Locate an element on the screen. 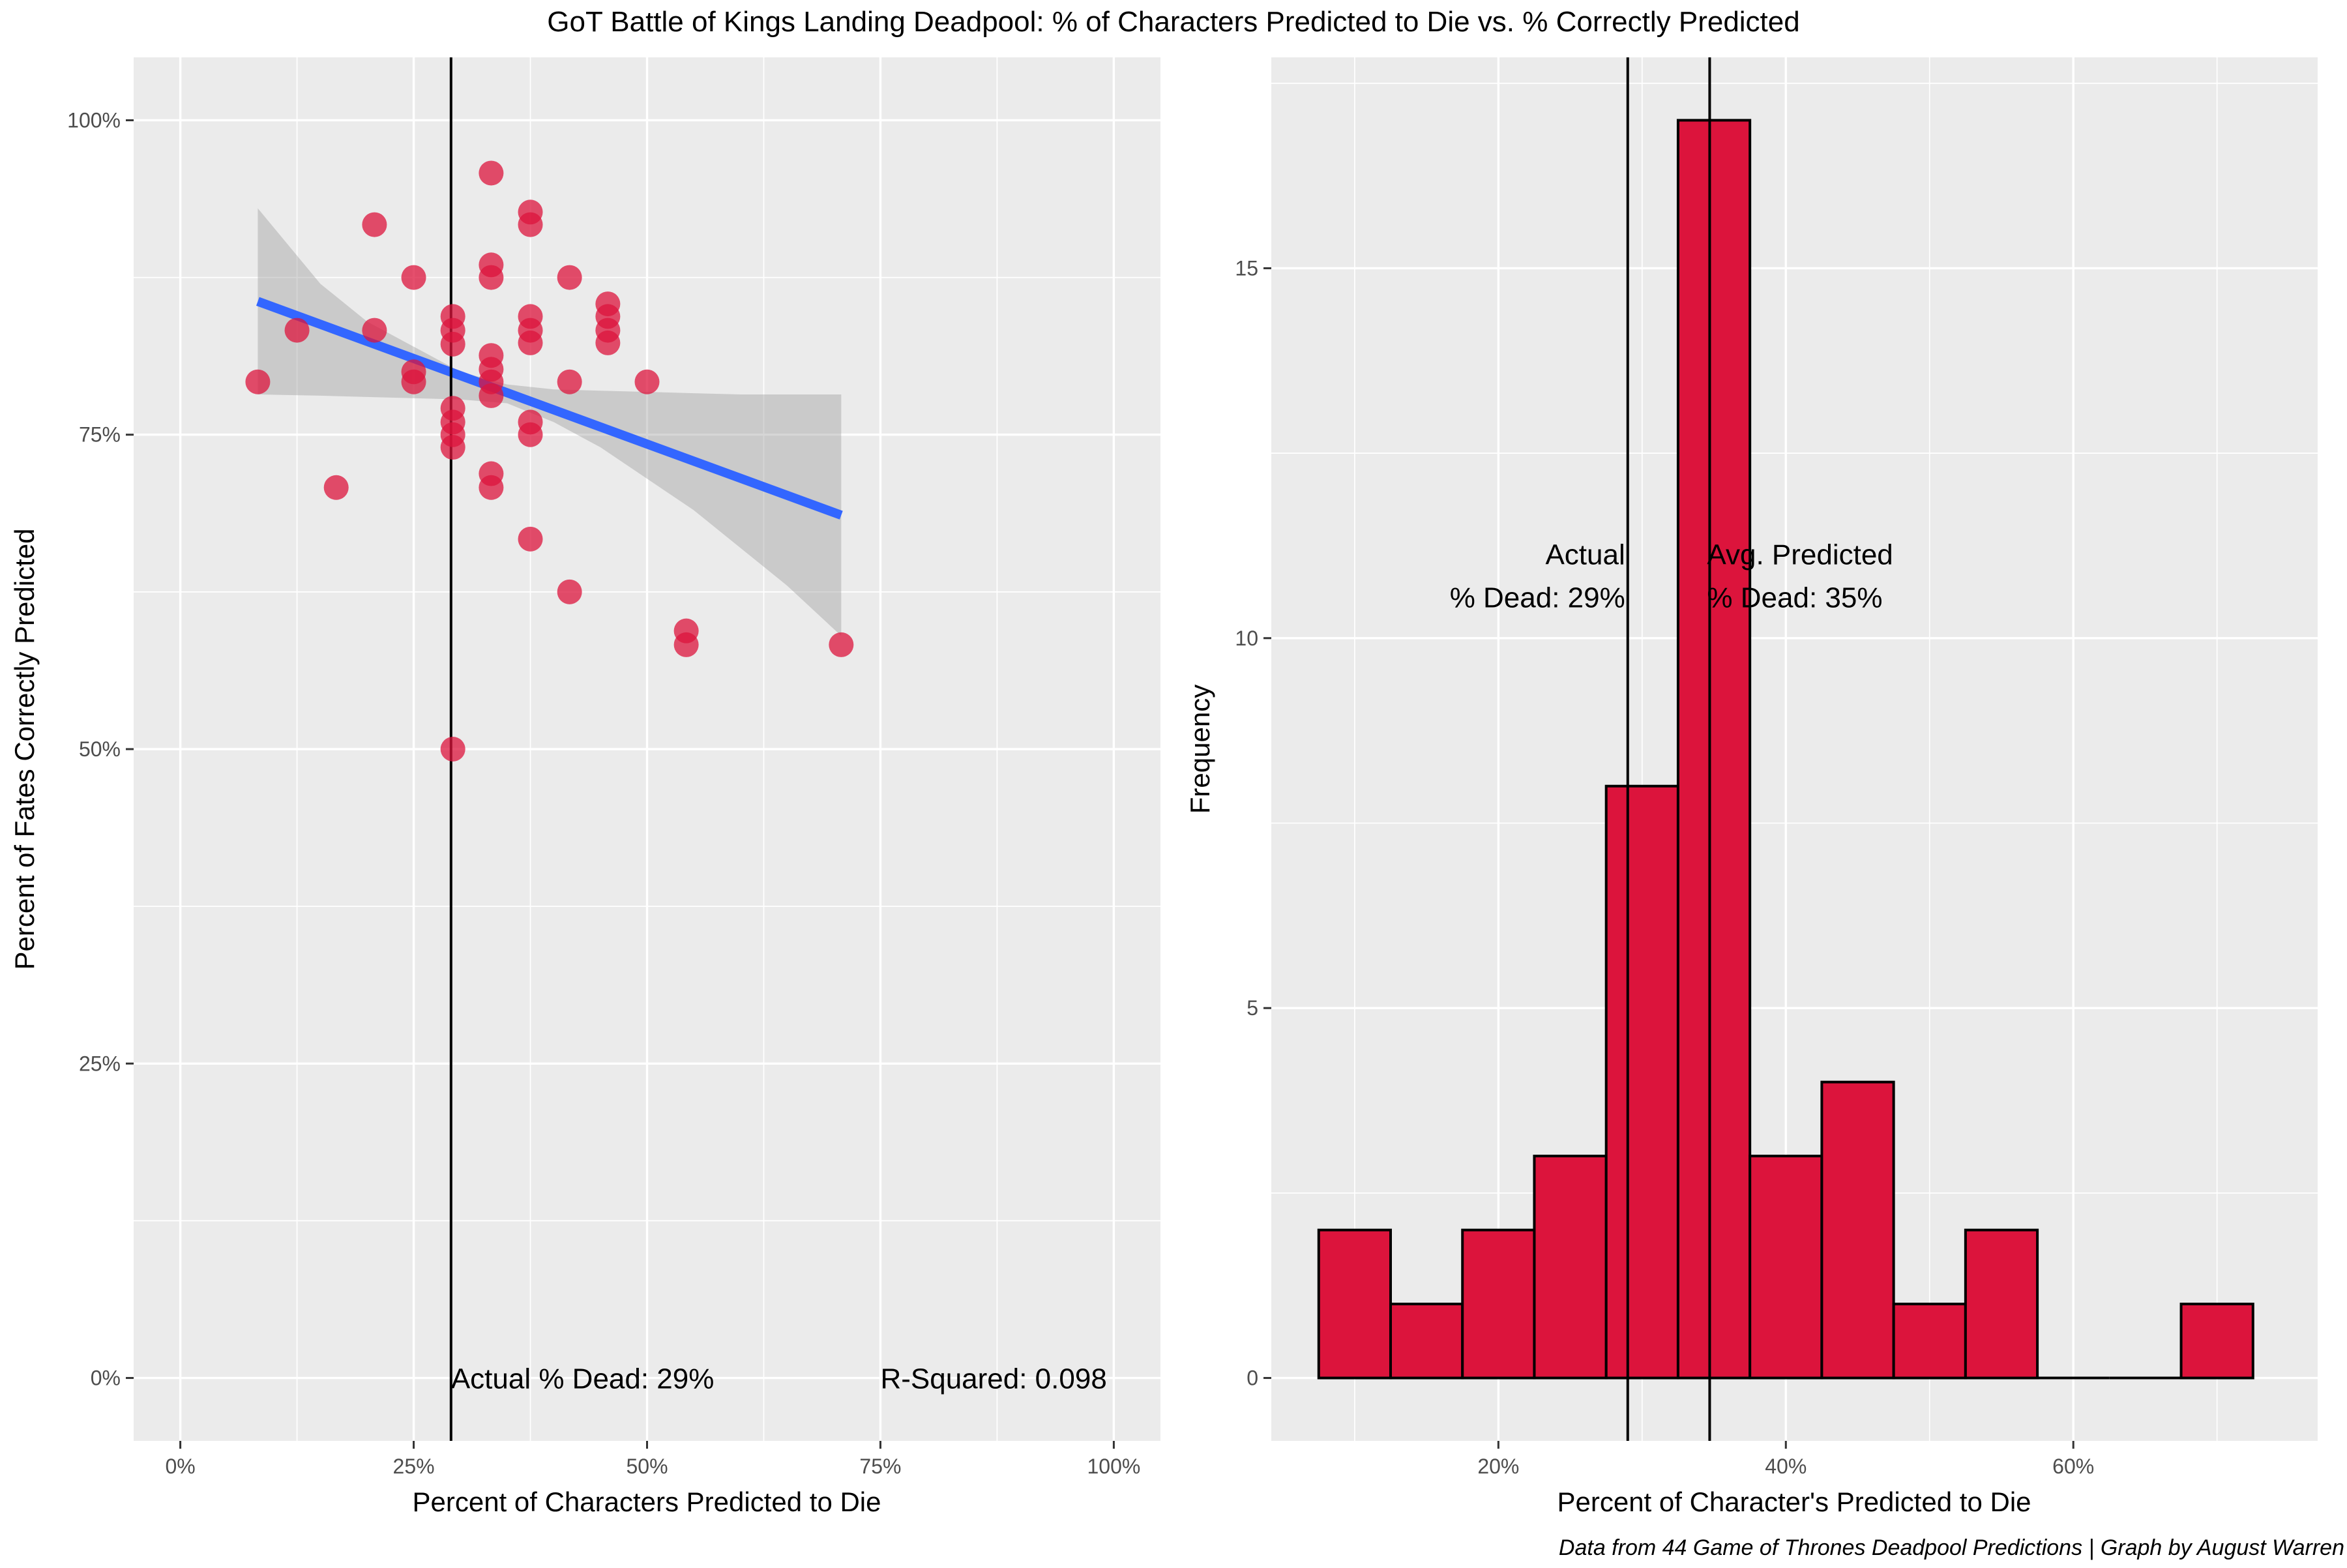  histogram-y-tick-label: 5 is located at coordinates (1252, 1008).